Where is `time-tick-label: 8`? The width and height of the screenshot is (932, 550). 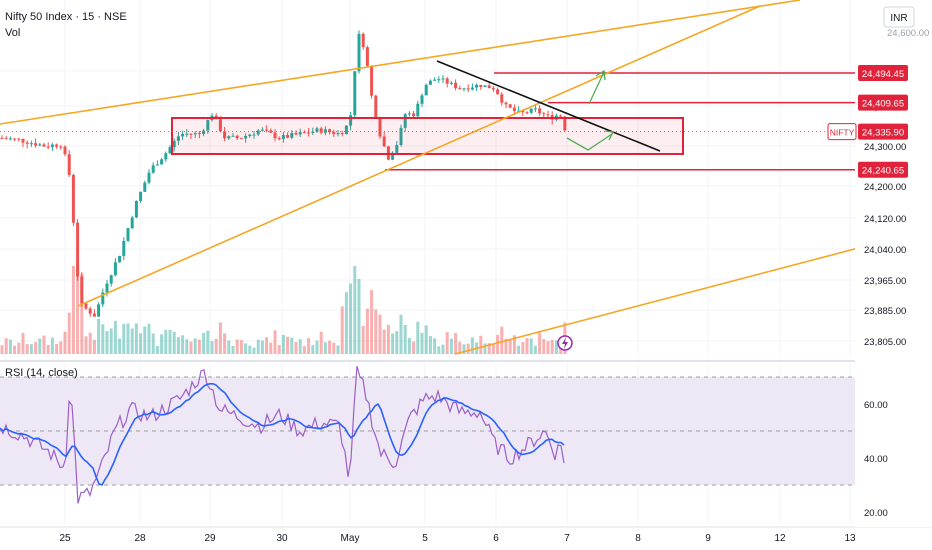
time-tick-label: 8 is located at coordinates (638, 538).